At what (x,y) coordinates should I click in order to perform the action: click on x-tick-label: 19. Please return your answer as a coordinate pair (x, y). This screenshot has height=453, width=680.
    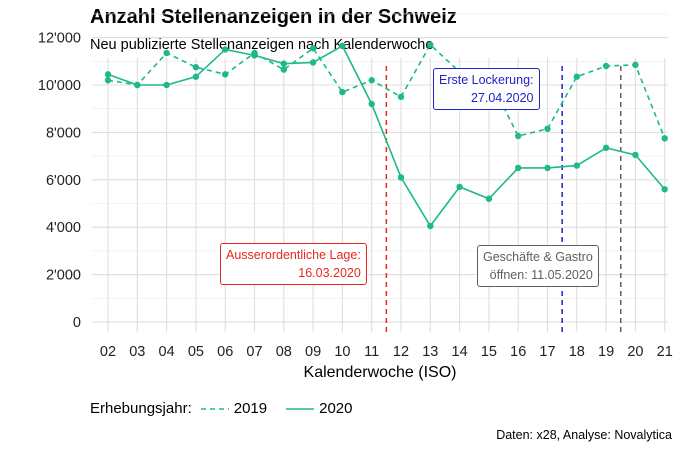
    Looking at the image, I should click on (606, 352).